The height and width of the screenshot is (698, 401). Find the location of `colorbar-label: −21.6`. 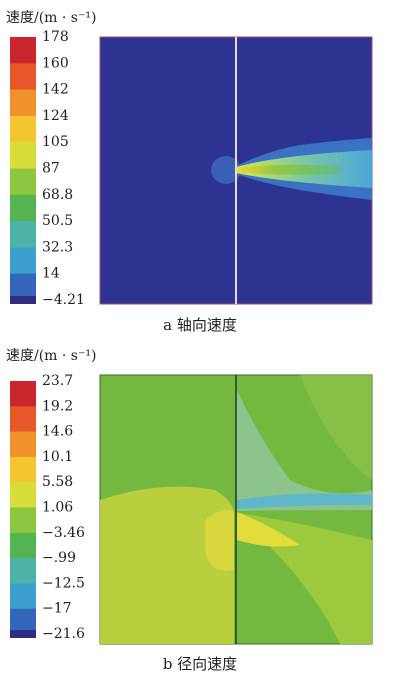

colorbar-label: −21.6 is located at coordinates (63, 634).